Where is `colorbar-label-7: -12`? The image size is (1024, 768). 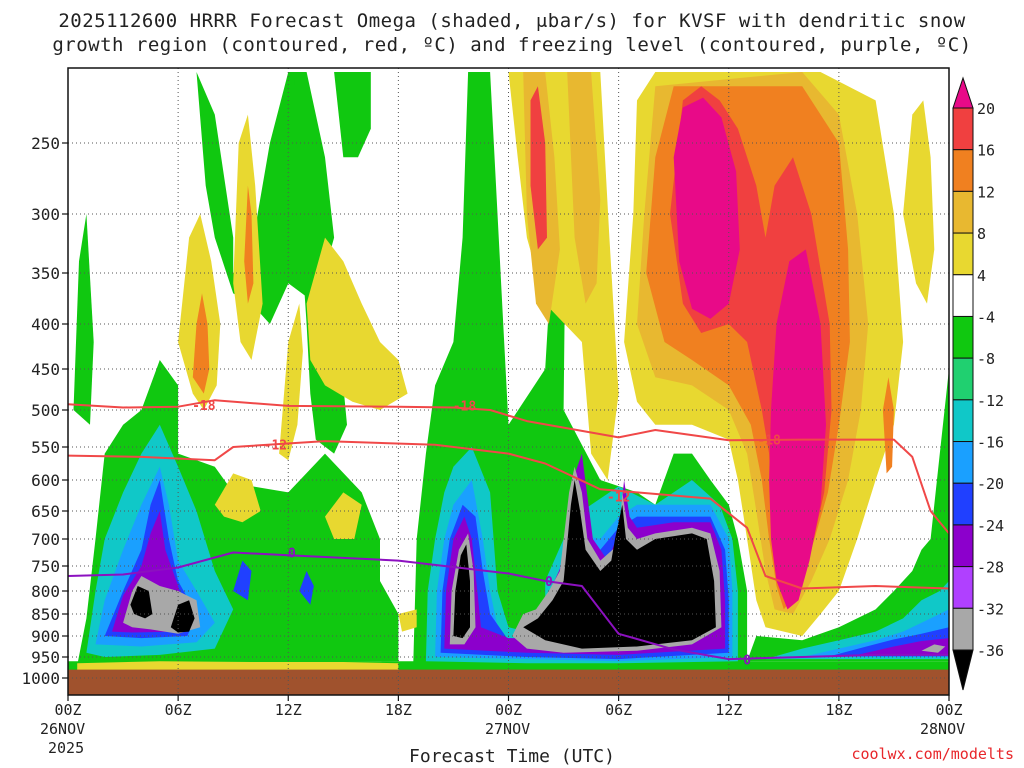 colorbar-label-7: -12 is located at coordinates (990, 401).